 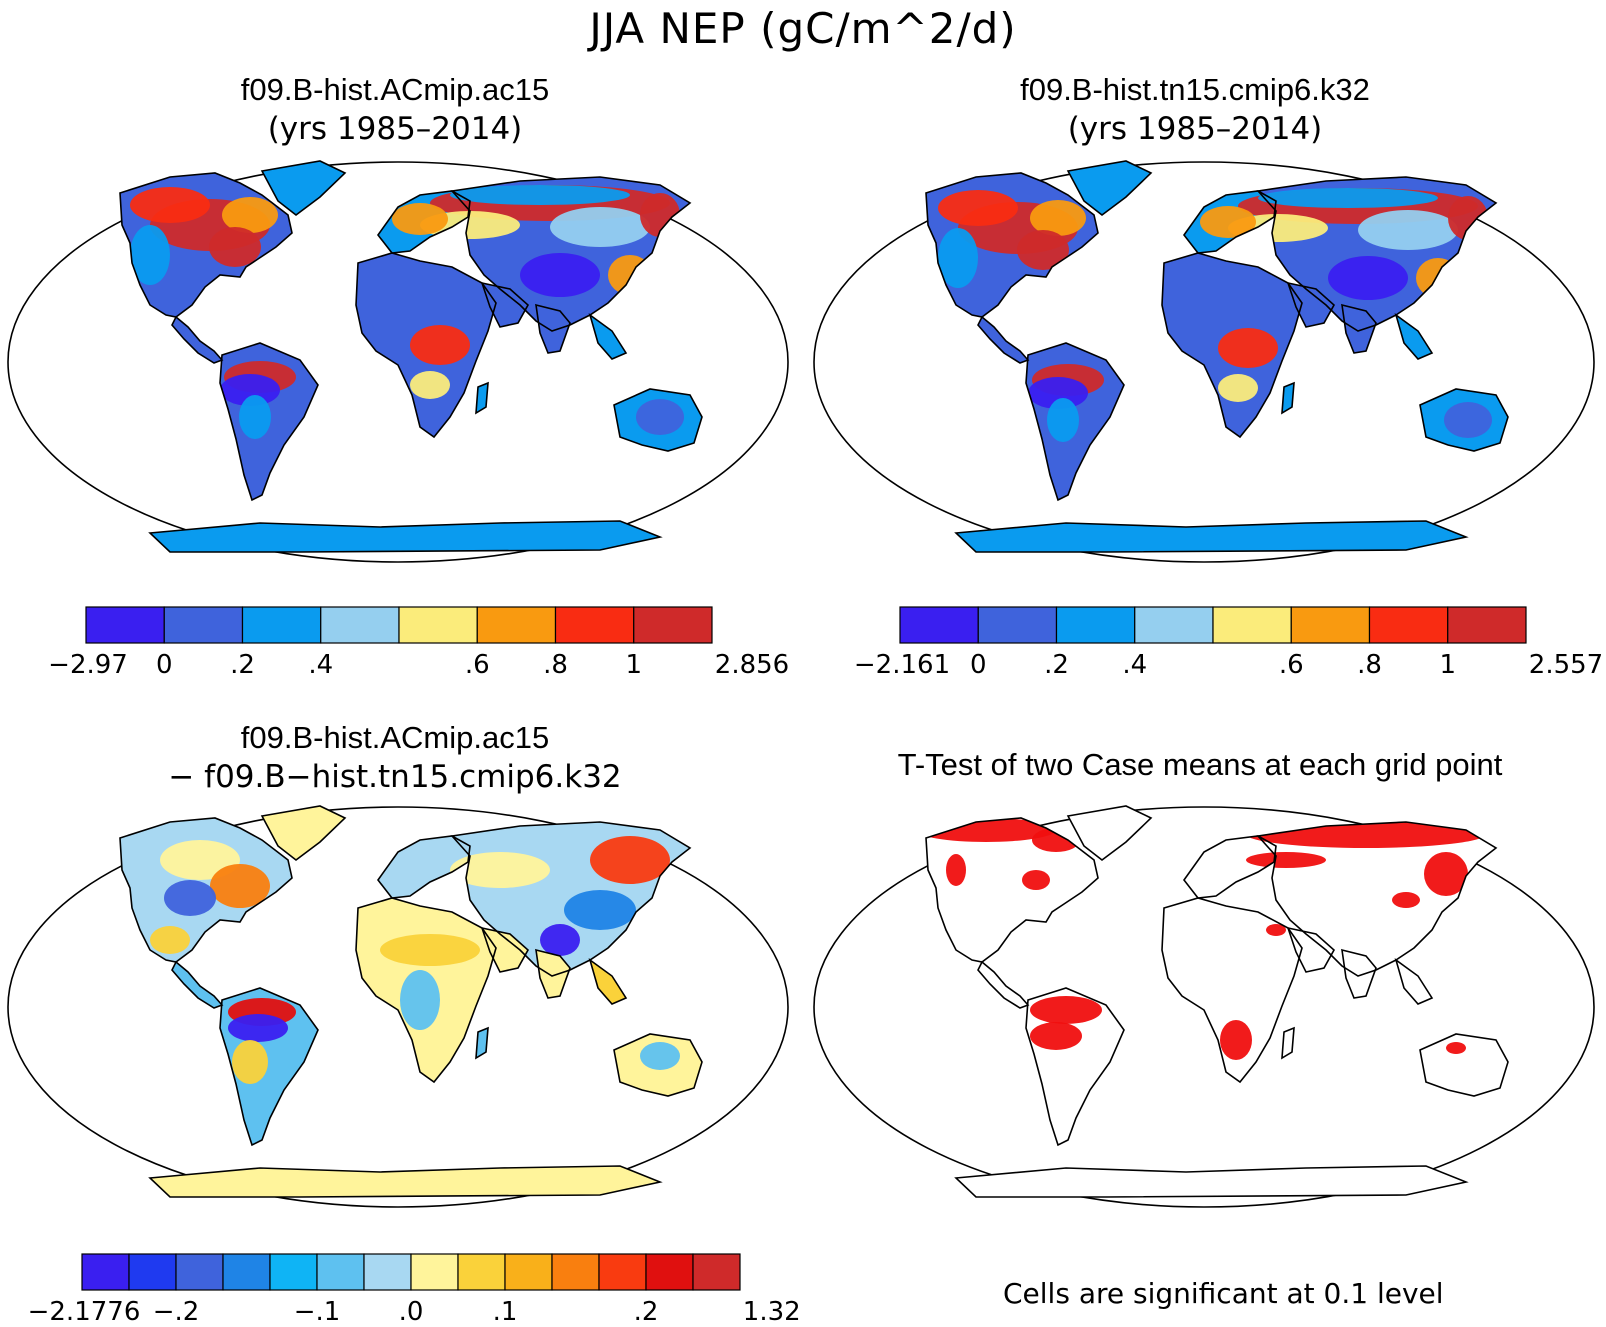 I want to click on panel3-greenland-fill, so click(x=303, y=833).